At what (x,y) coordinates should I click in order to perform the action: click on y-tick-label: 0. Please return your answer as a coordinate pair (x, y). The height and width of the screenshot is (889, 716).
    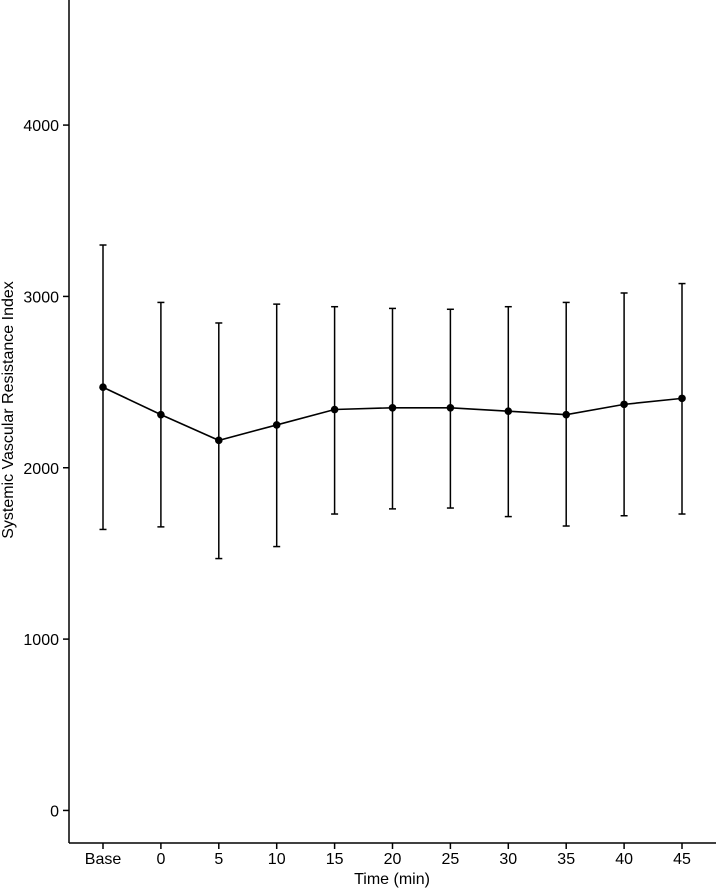
    Looking at the image, I should click on (54, 811).